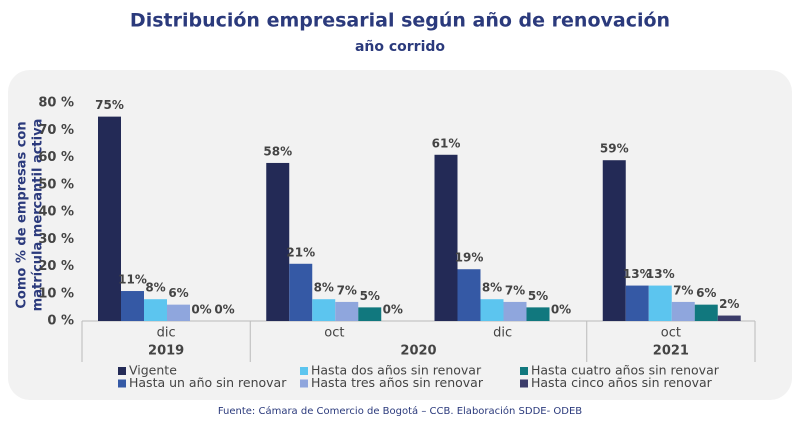  Describe the element at coordinates (418, 351) in the screenshot. I see `group-label: 2020` at that location.